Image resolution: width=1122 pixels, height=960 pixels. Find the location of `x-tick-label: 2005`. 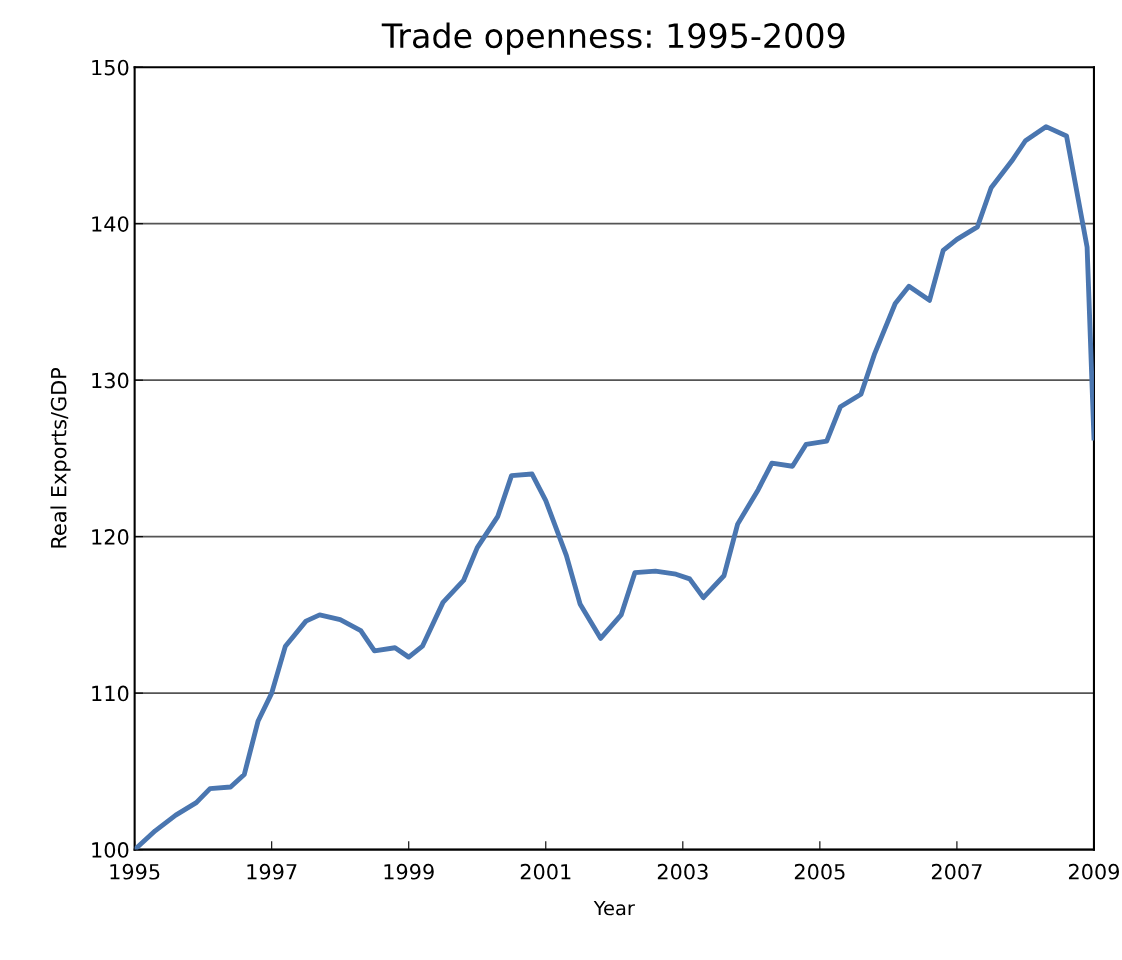

x-tick-label: 2005 is located at coordinates (819, 871).